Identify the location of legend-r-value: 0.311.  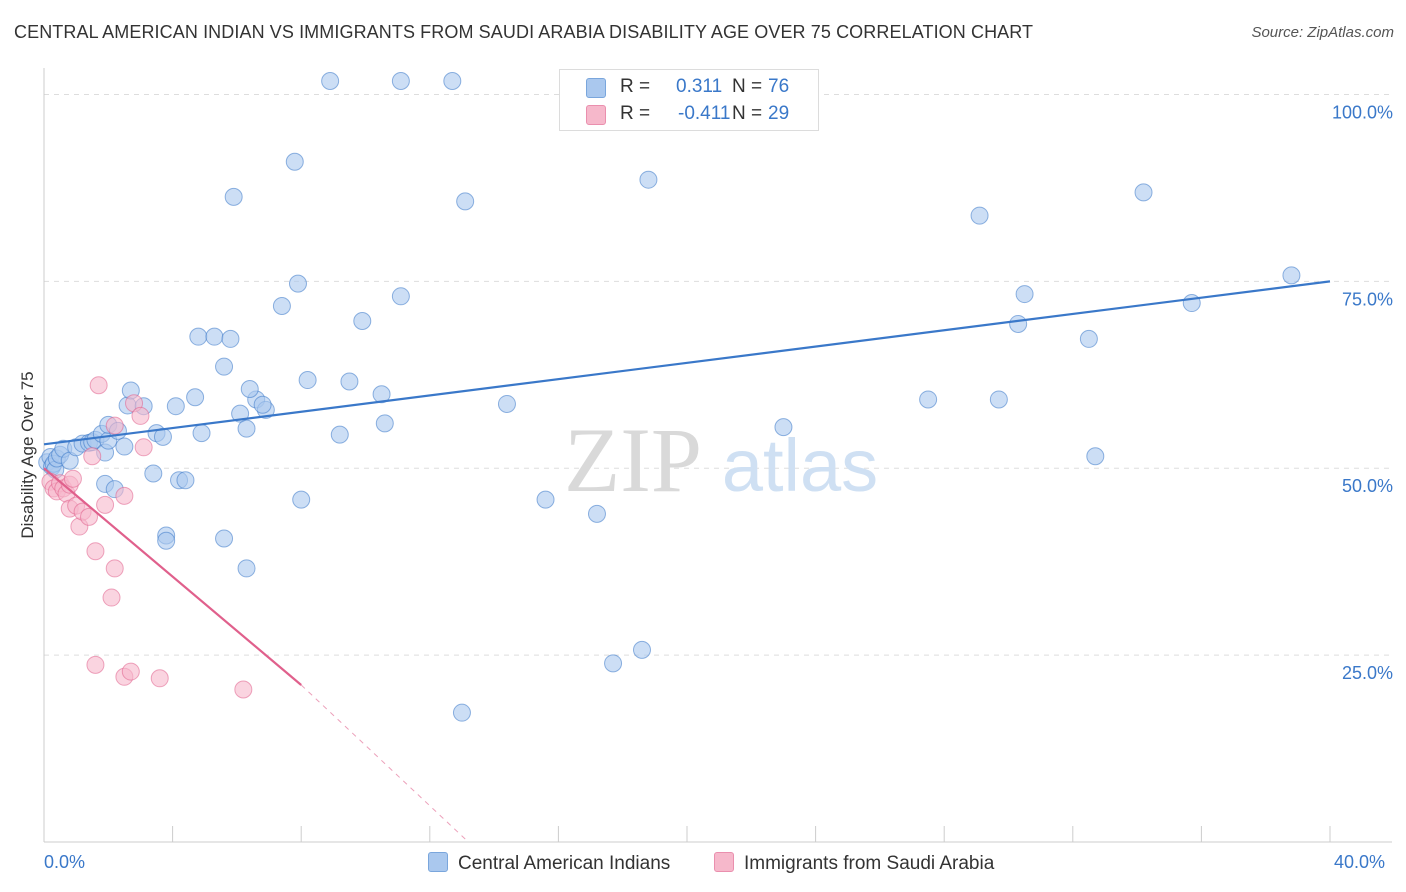
(699, 86).